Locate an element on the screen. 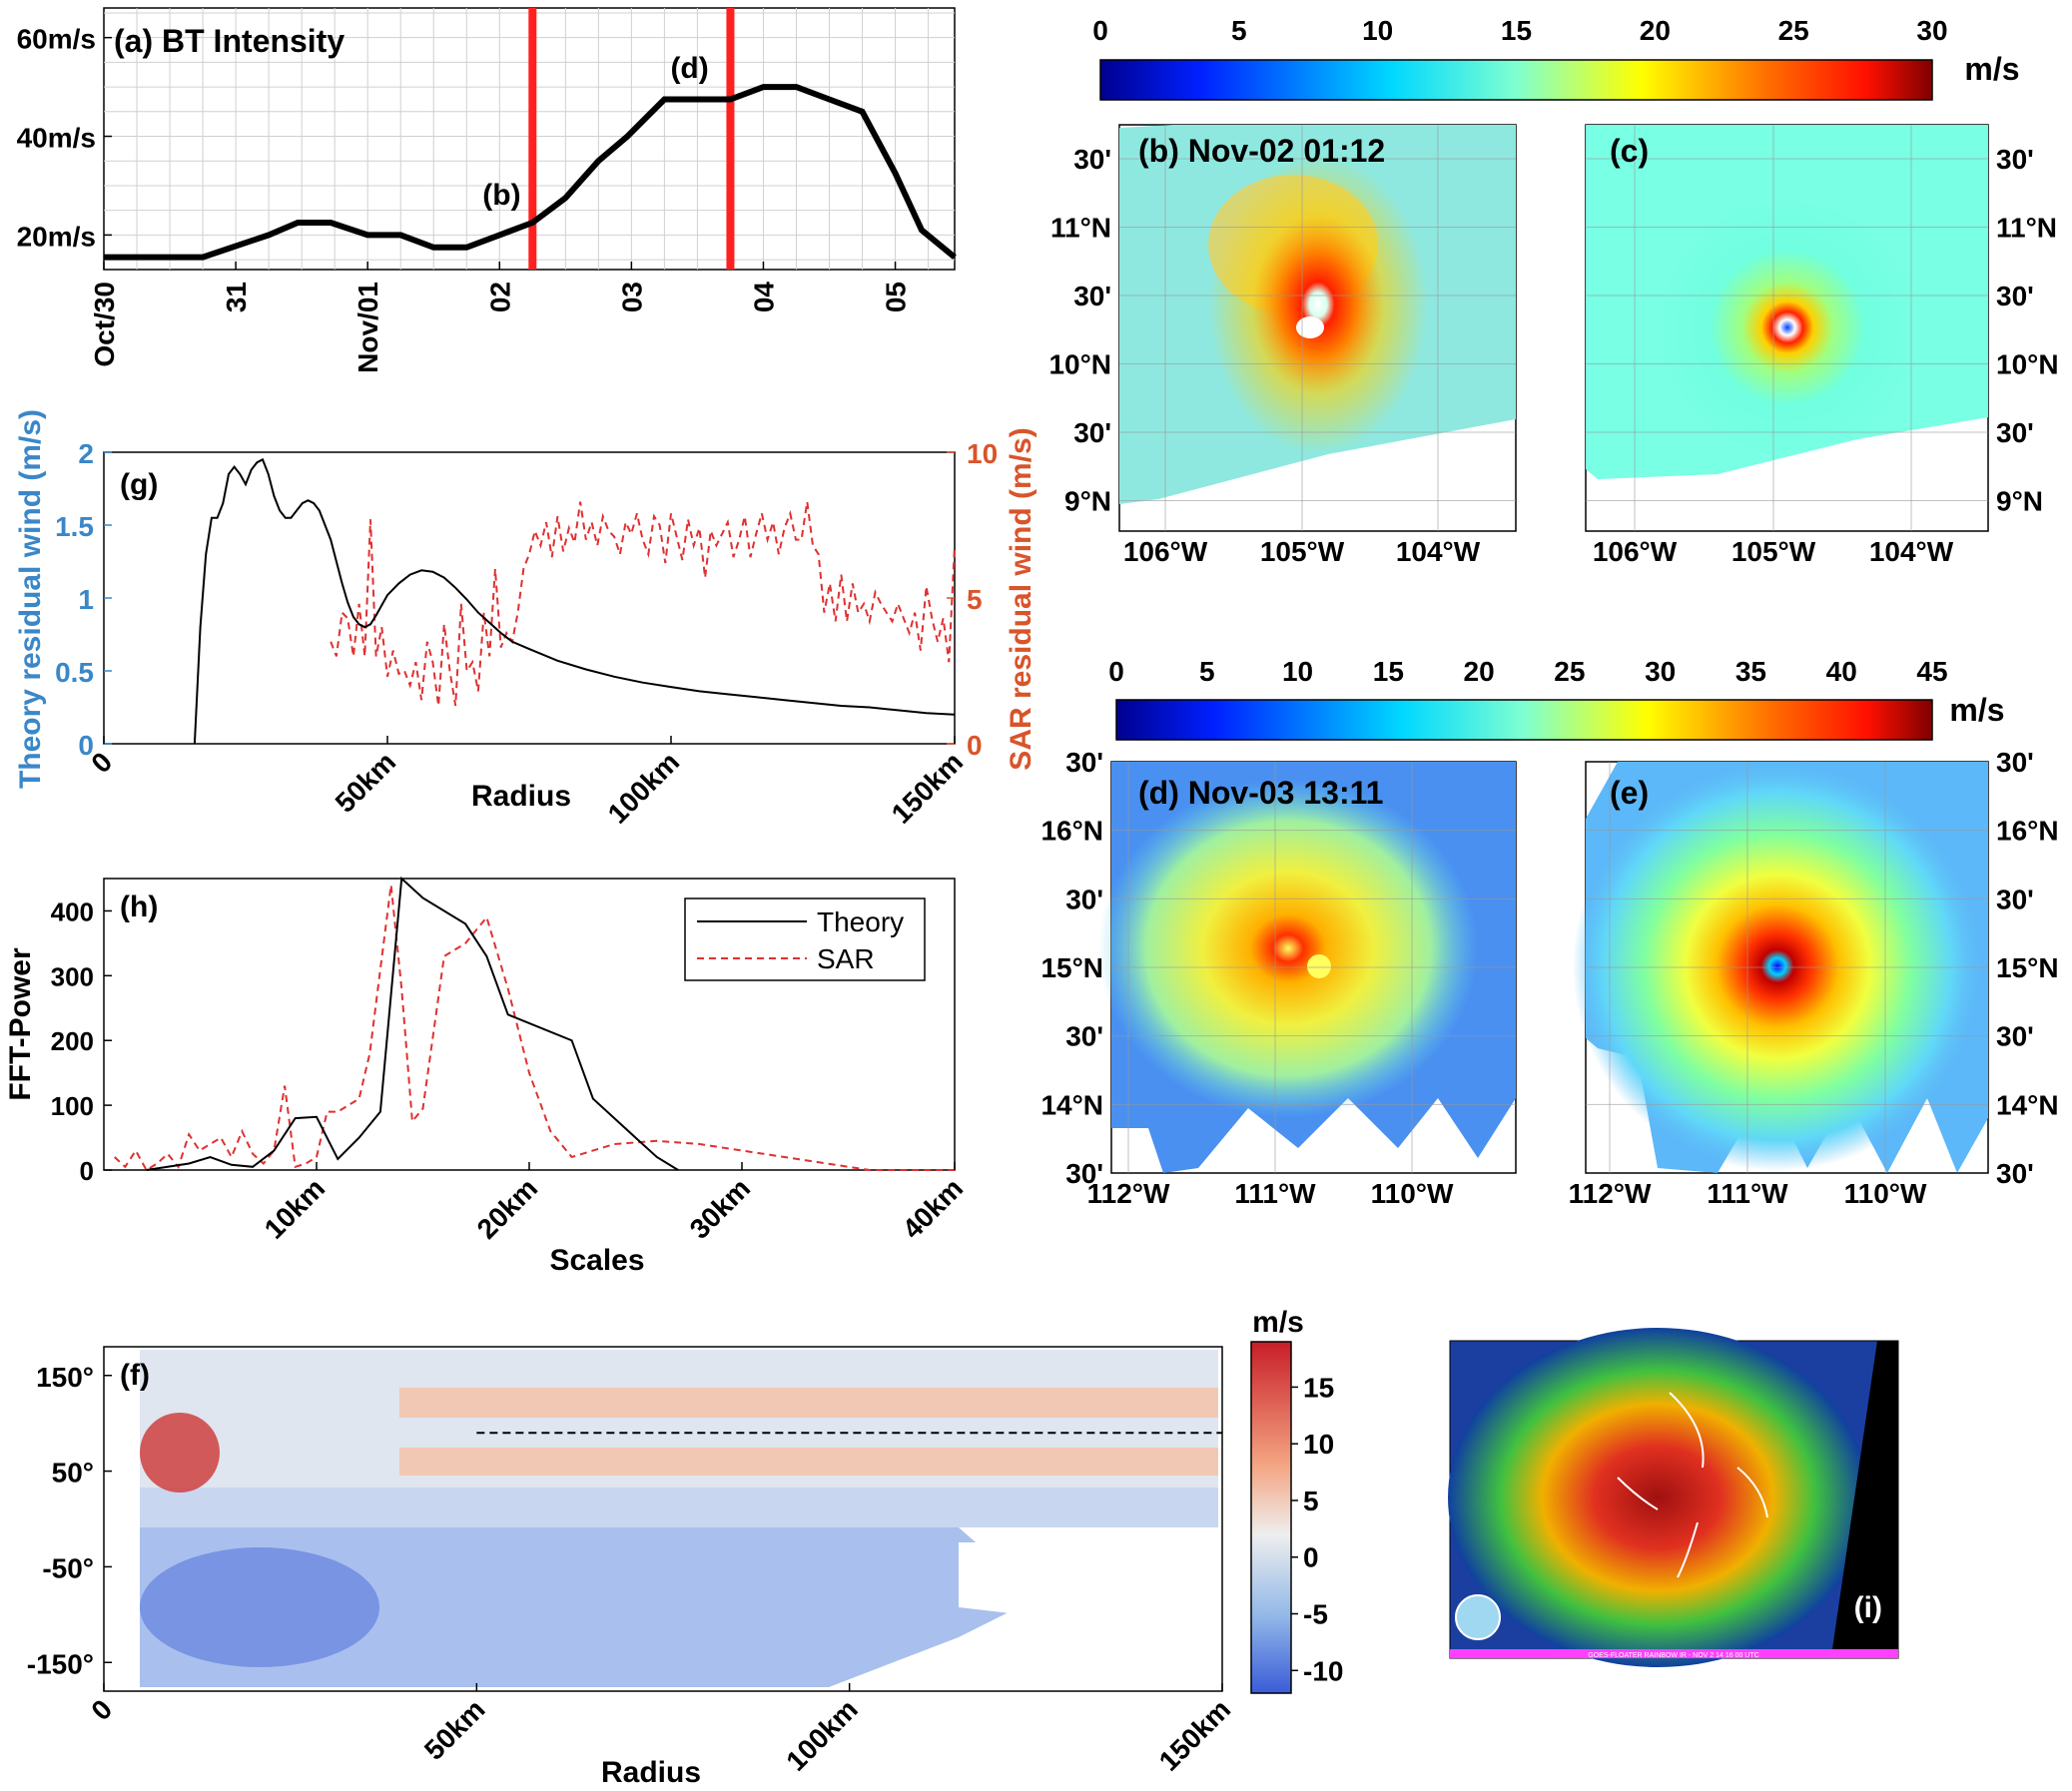 This screenshot has height=1791, width=2072. map-b-grid: 30' 11°N 30' 10°N 30' 9°N 106°W 105°W 104°W is located at coordinates (1282, 346).